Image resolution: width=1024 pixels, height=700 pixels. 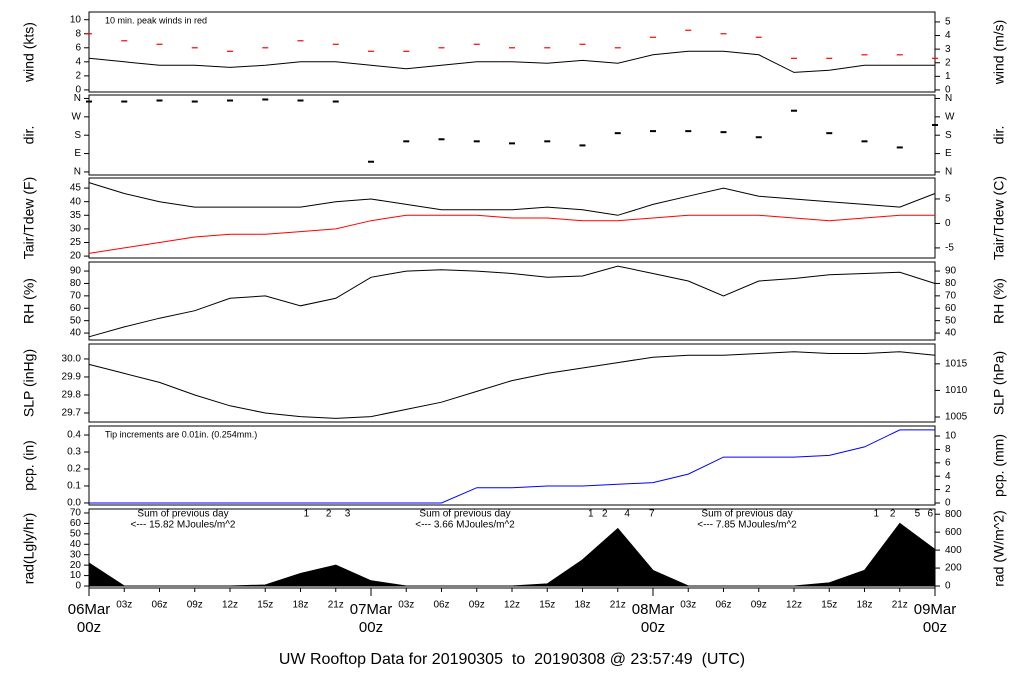 What do you see at coordinates (953, 568) in the screenshot?
I see `y2-tick-label: 200` at bounding box center [953, 568].